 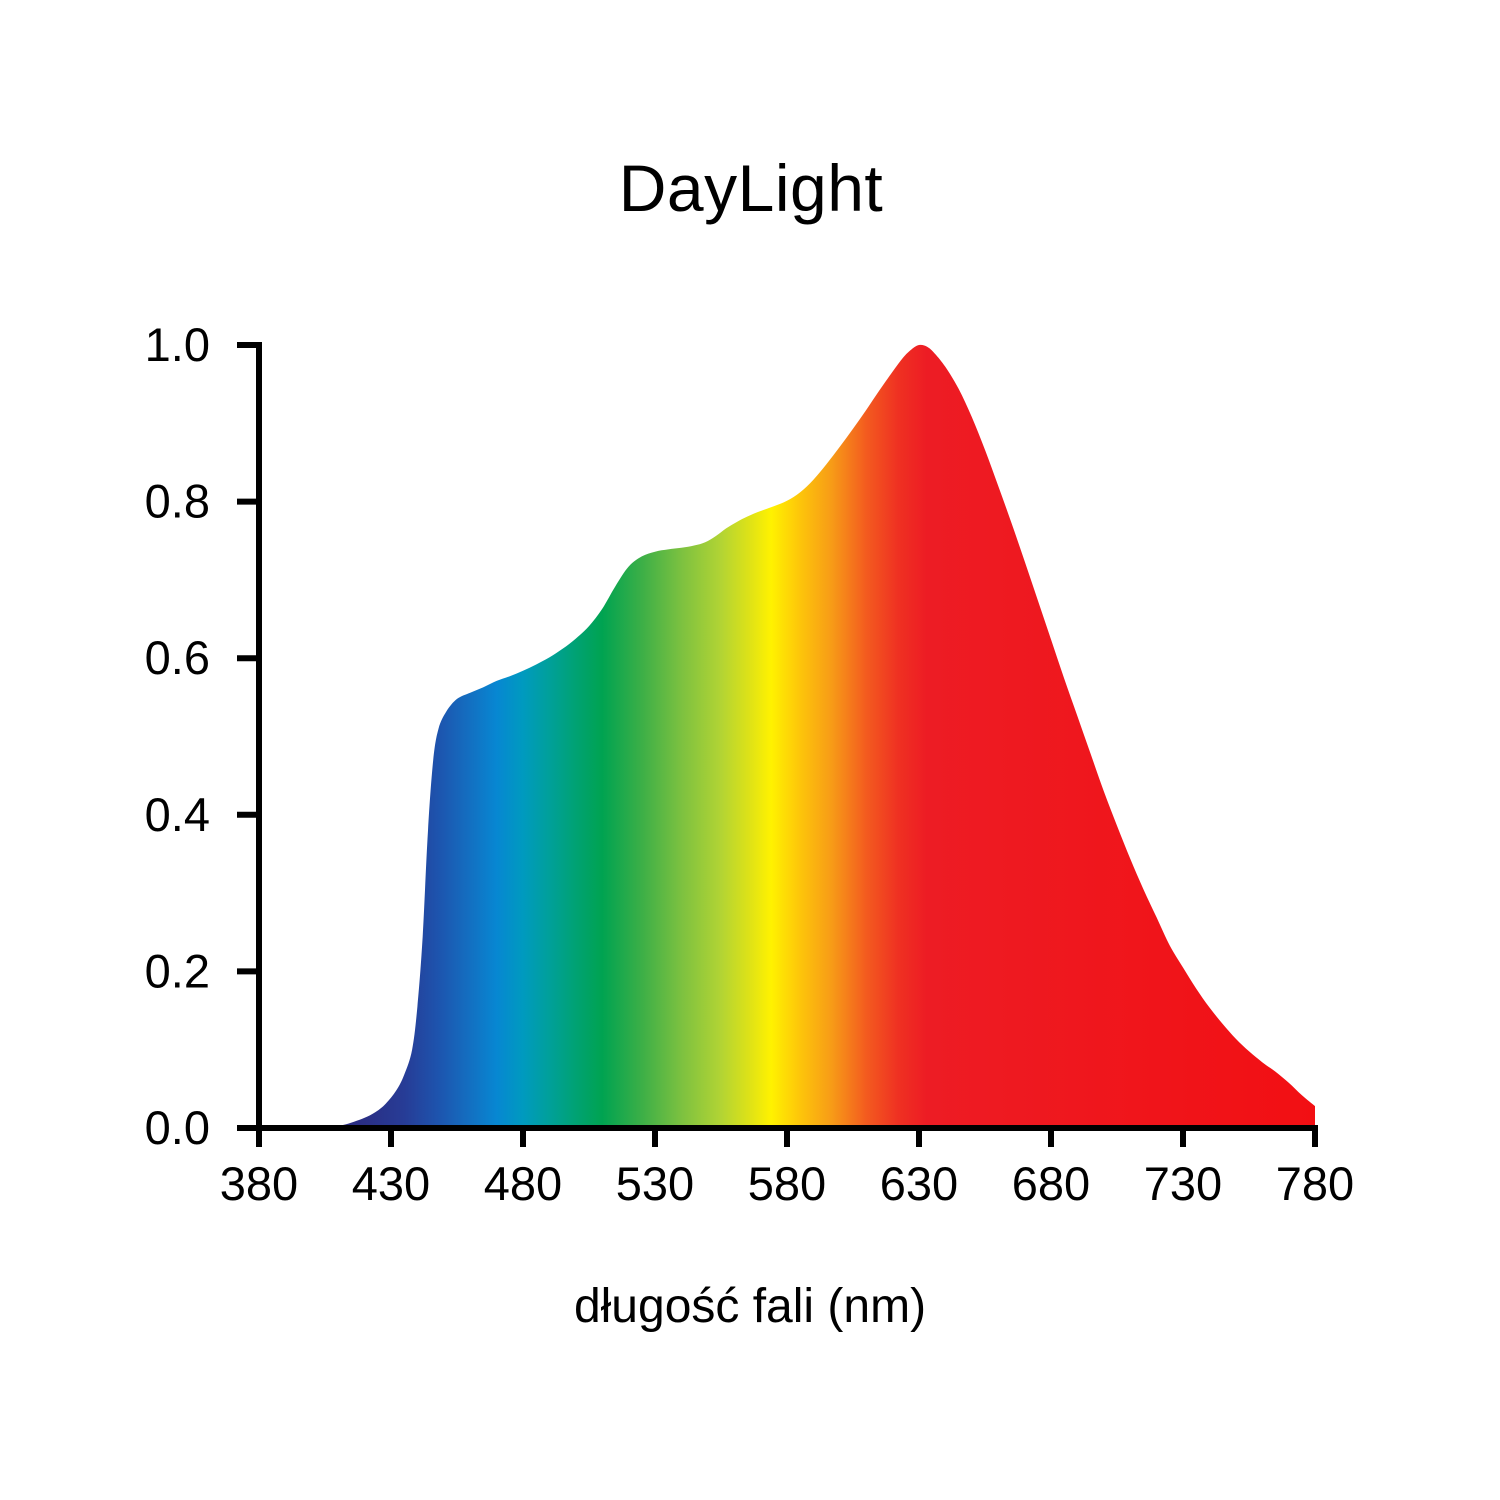 What do you see at coordinates (919, 1183) in the screenshot?
I see `x-tick-label-630: 630` at bounding box center [919, 1183].